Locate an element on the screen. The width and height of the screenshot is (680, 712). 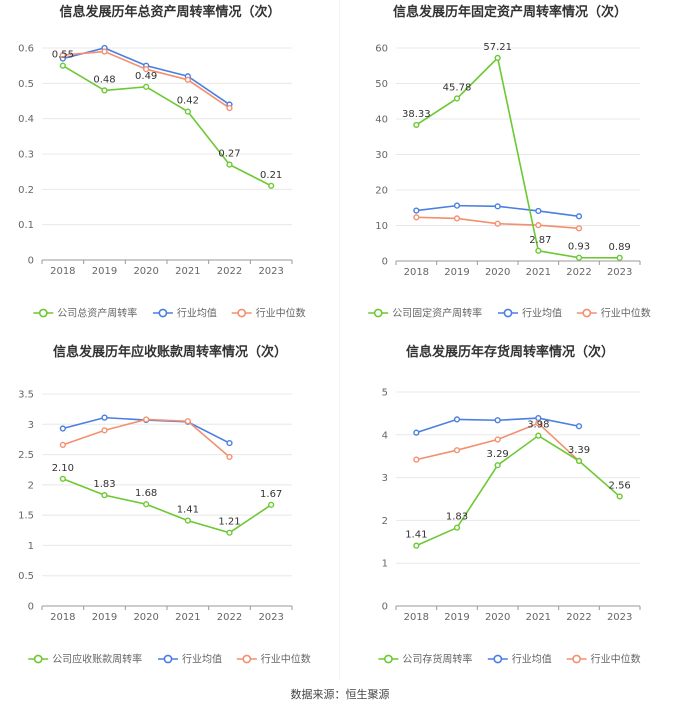
chart-title: 信息发展历年总资产周转率情况（次） is located at coordinates (169, 12).